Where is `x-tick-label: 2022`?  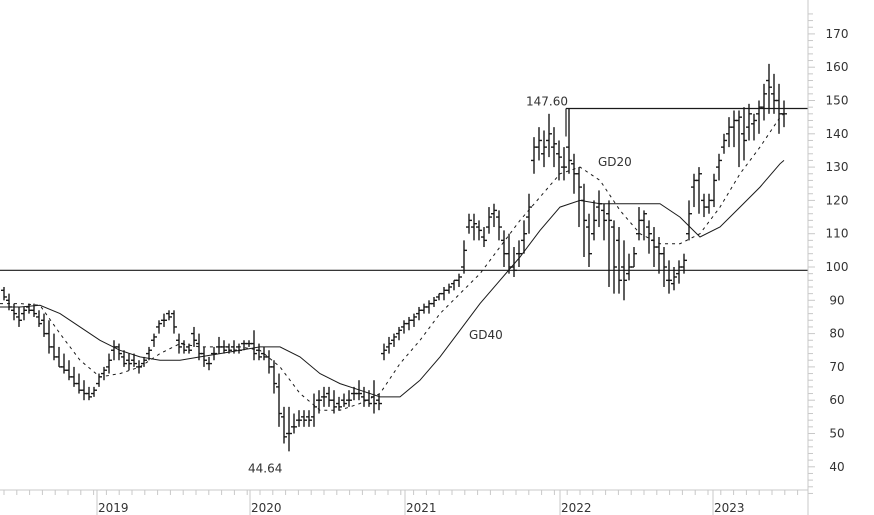 x-tick-label: 2022 is located at coordinates (576, 508).